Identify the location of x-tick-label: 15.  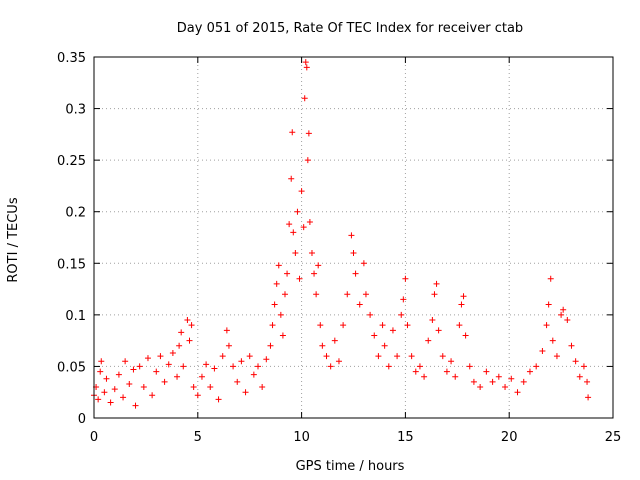
(405, 437).